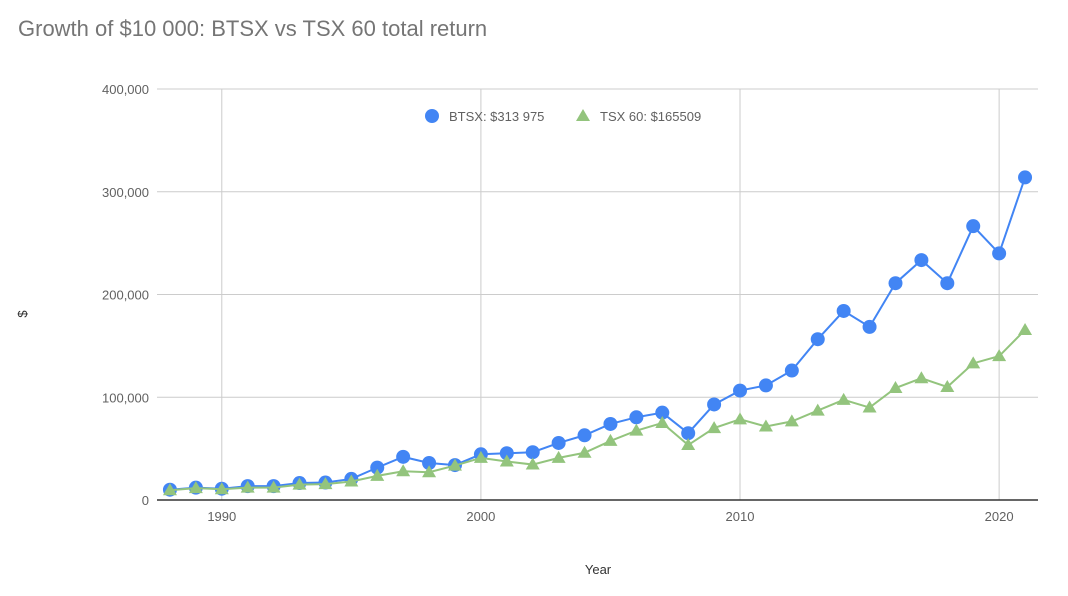 Image resolution: width=1068 pixels, height=596 pixels. Describe the element at coordinates (480, 516) in the screenshot. I see `x-tick-label: 2000` at that location.